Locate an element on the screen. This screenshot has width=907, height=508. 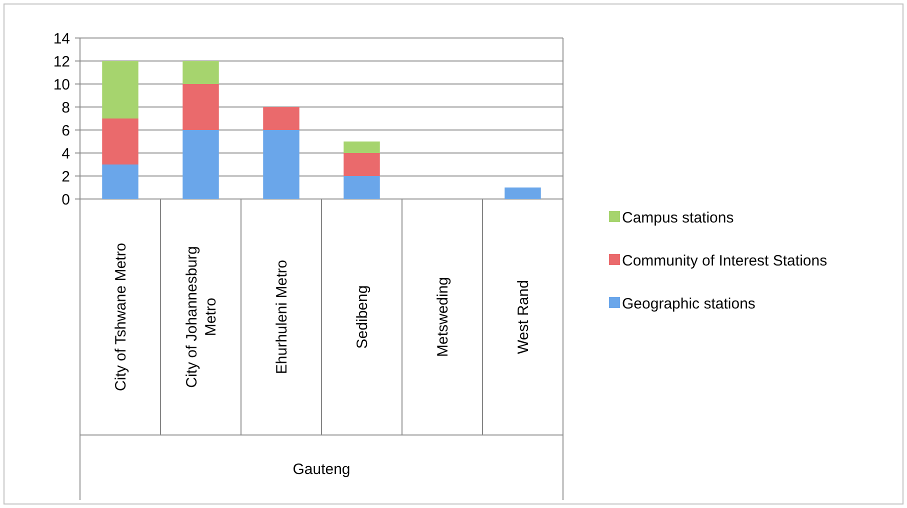
x-tick-label: City of Tshwane Metro is located at coordinates (121, 317).